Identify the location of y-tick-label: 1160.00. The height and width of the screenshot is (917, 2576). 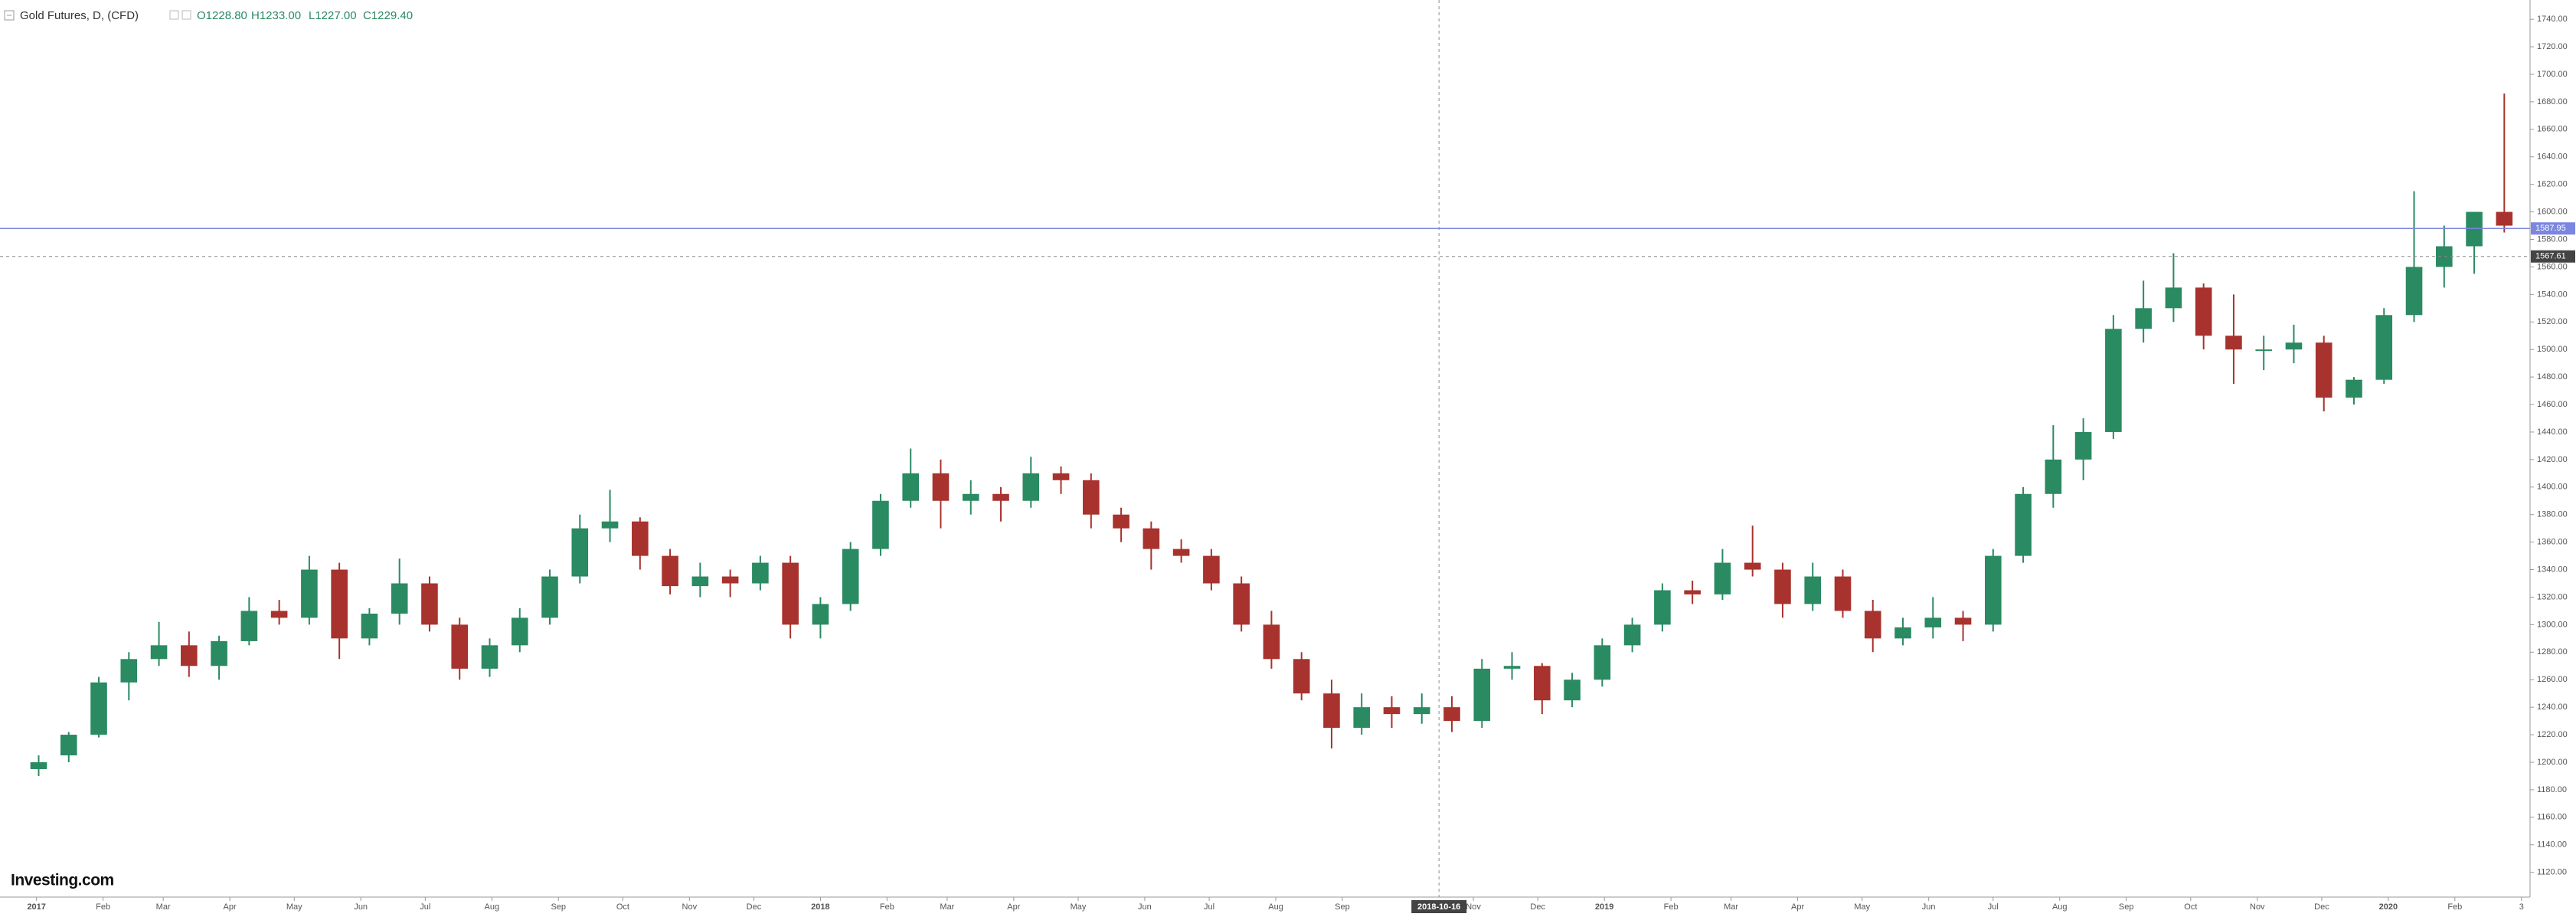
(2552, 817).